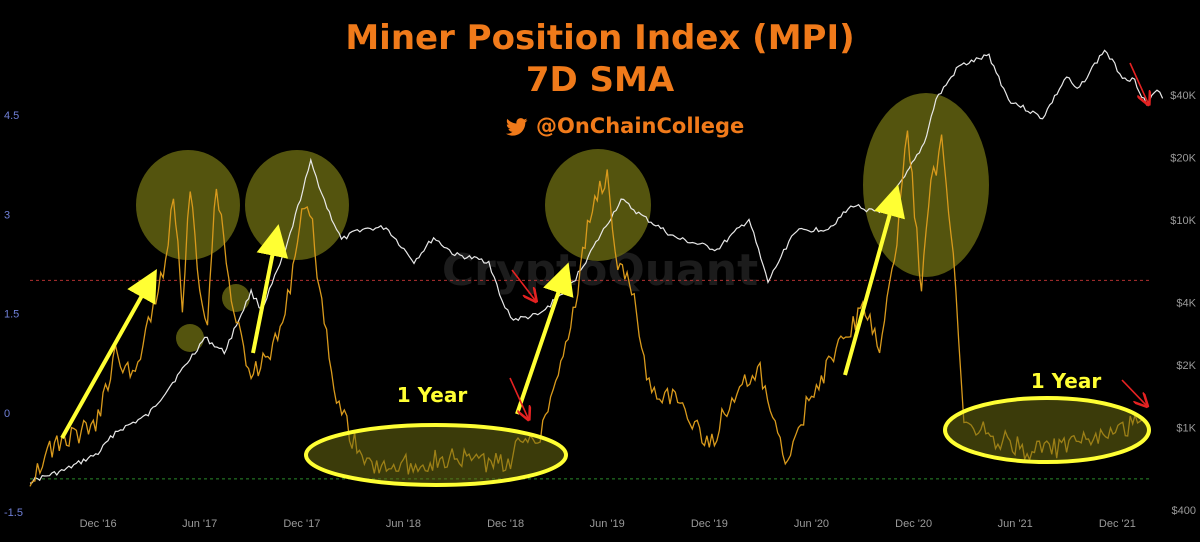 This screenshot has height=542, width=1200. I want to click on x-tick-label: Dec '21, so click(1117, 524).